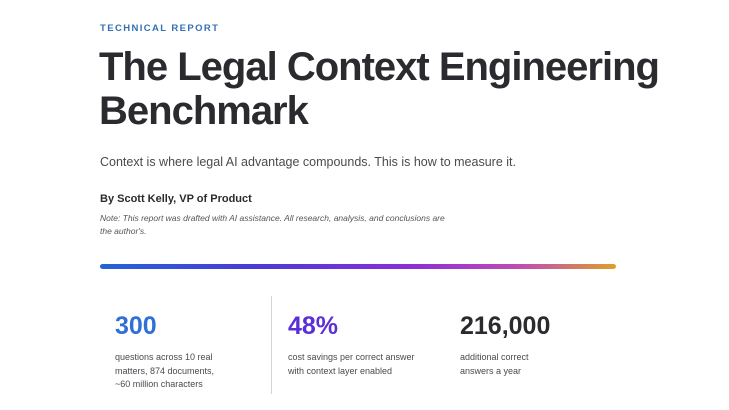 This screenshot has height=410, width=729. I want to click on stat-value: 300, so click(136, 326).